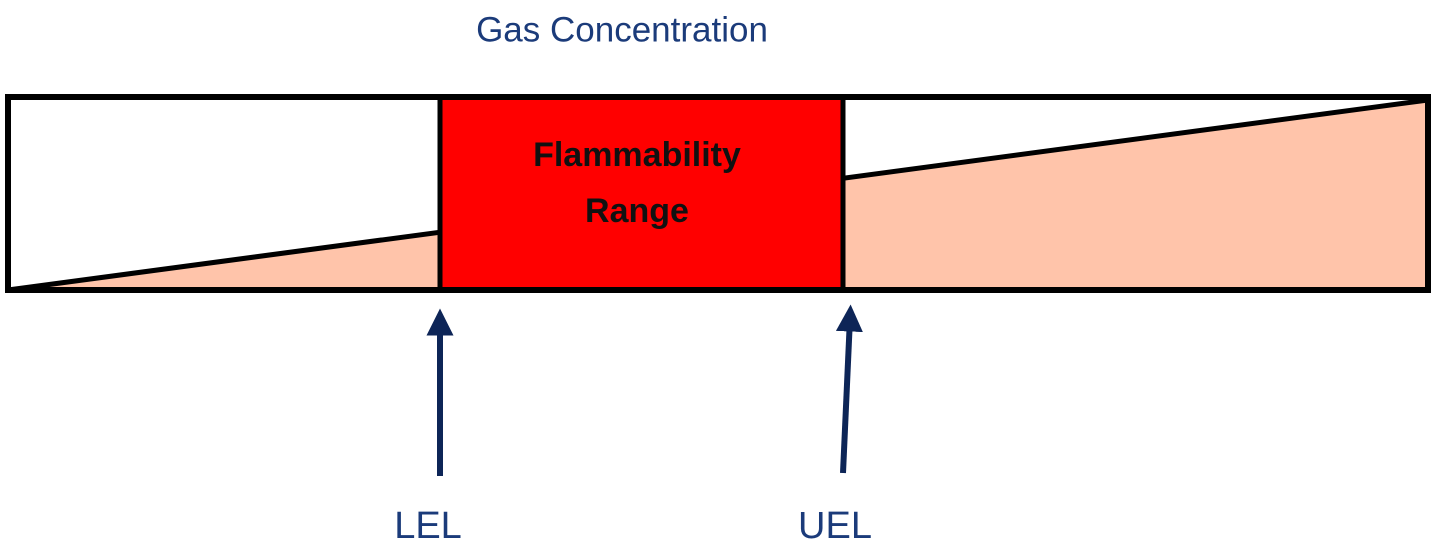 This screenshot has height=549, width=1435. What do you see at coordinates (637, 211) in the screenshot?
I see `range-label: Range` at bounding box center [637, 211].